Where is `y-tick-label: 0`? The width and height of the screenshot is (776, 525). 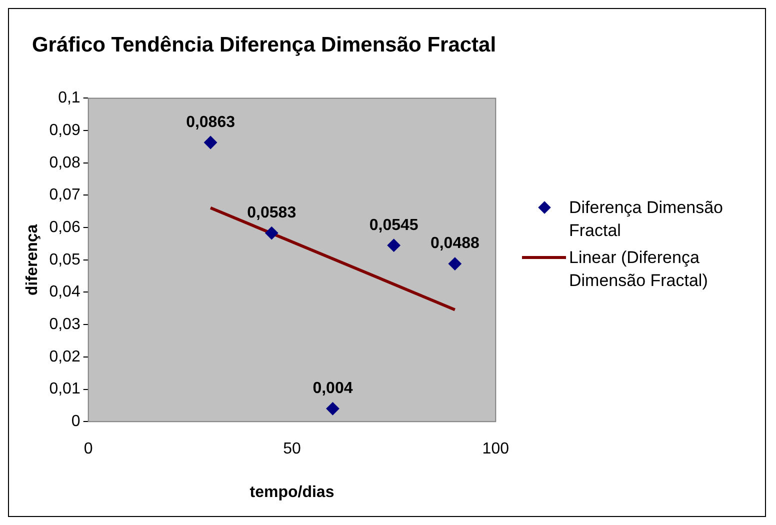 y-tick-label: 0 is located at coordinates (75, 421).